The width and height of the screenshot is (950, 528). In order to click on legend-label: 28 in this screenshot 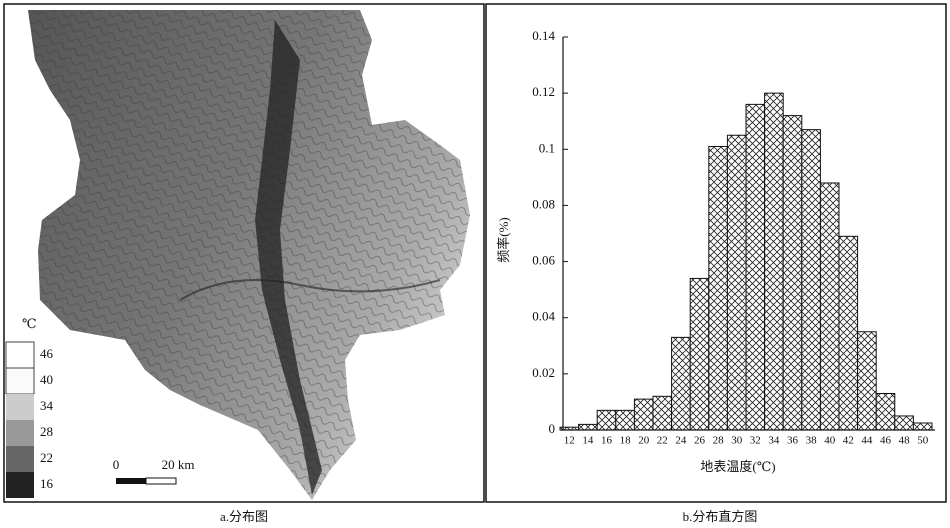, I will do `click(46, 431)`.